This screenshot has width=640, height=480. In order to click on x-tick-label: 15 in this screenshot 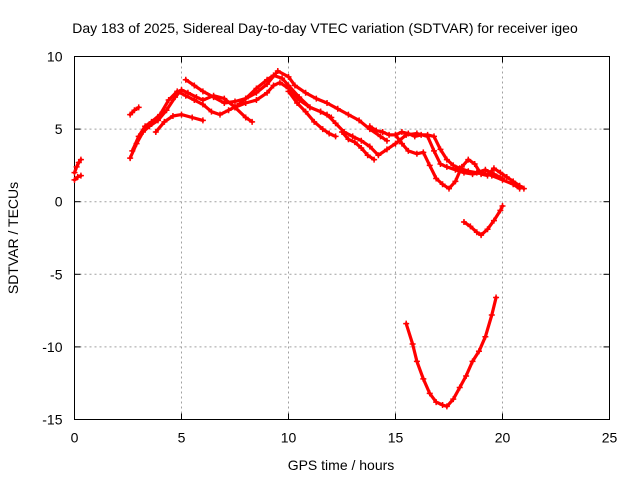, I will do `click(396, 438)`.